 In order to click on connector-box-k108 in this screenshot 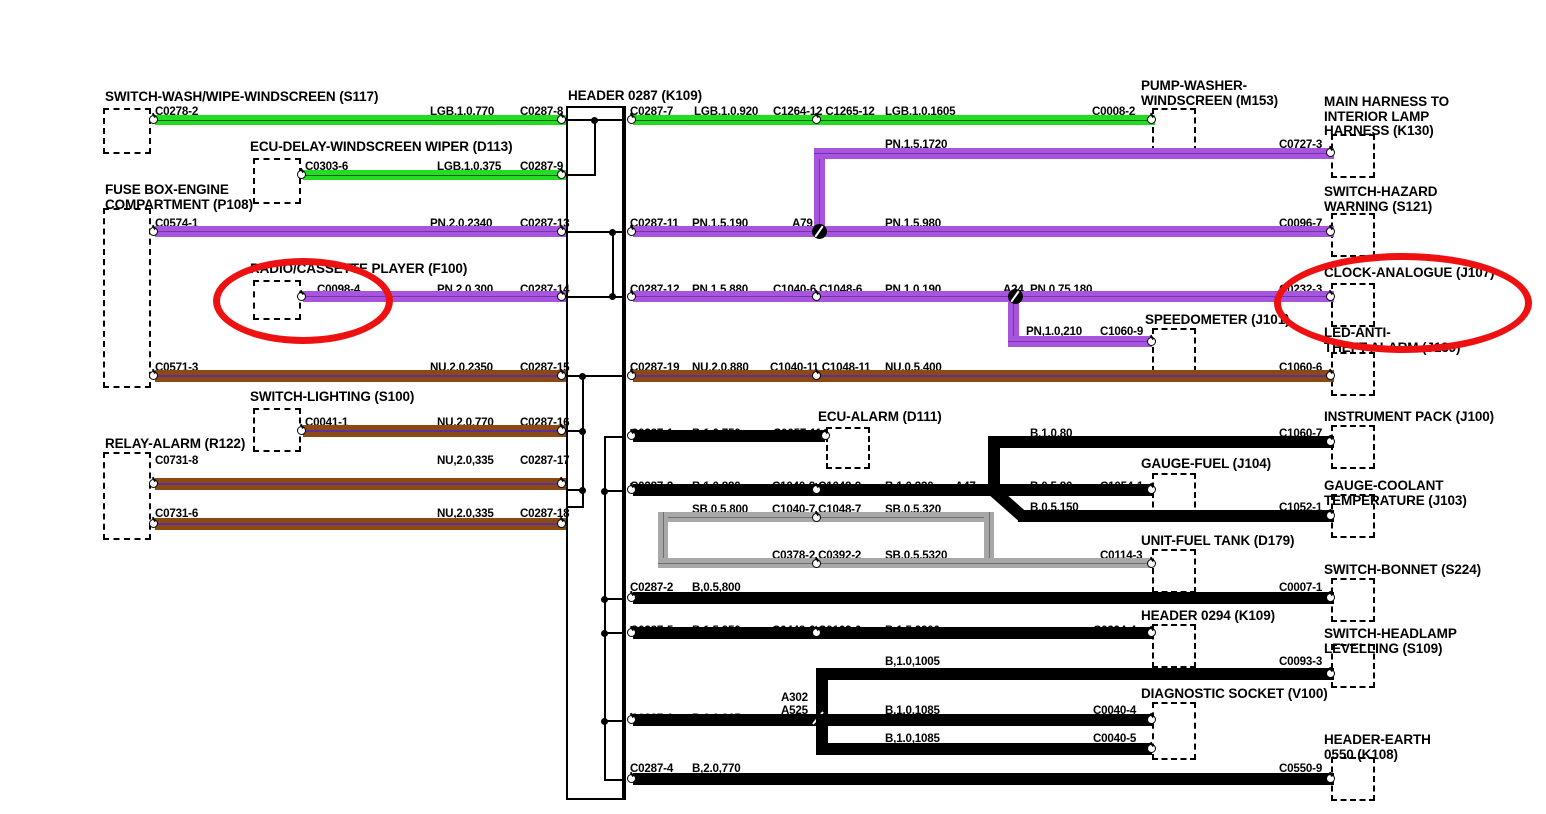, I will do `click(1353, 779)`.